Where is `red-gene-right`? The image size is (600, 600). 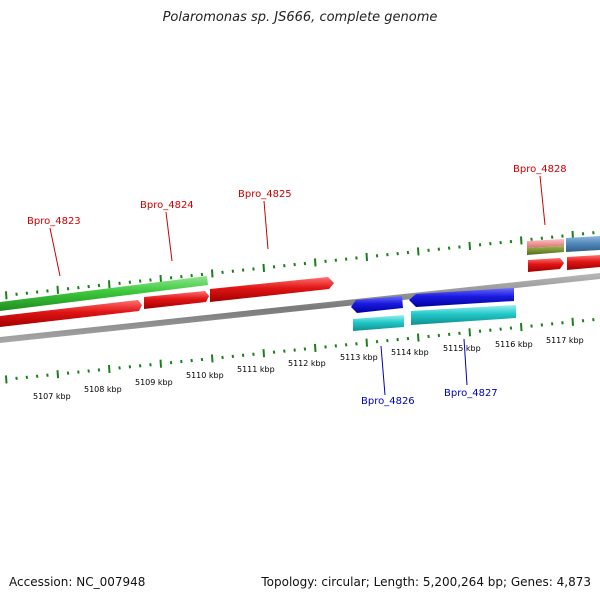 red-gene-right is located at coordinates (583, 262).